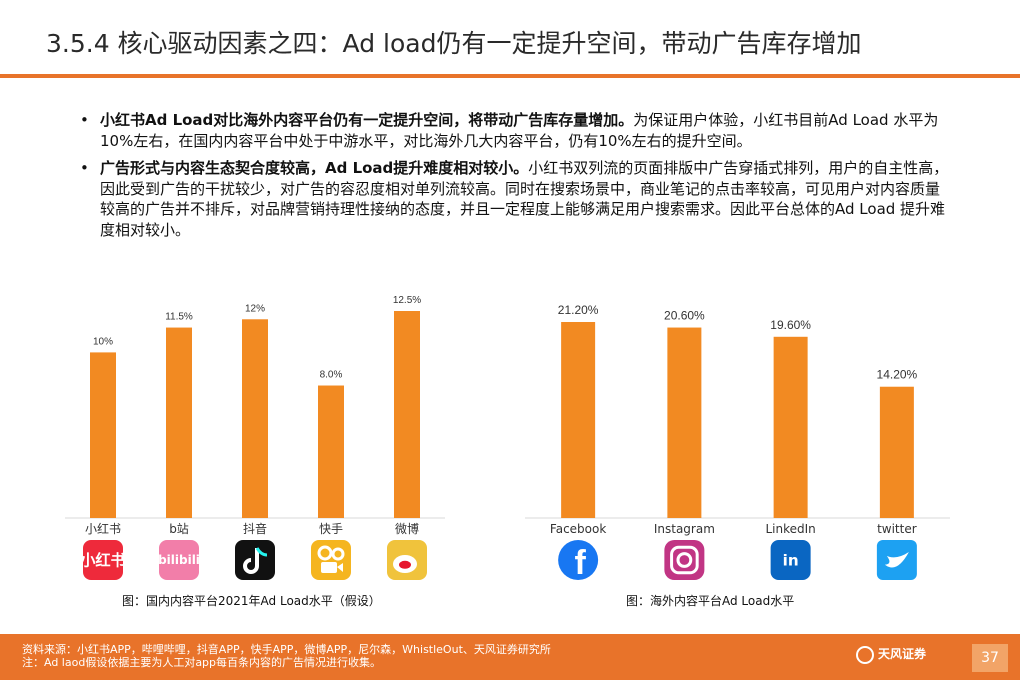 This screenshot has width=1020, height=680. I want to click on data-label: 8.0%, so click(331, 375).